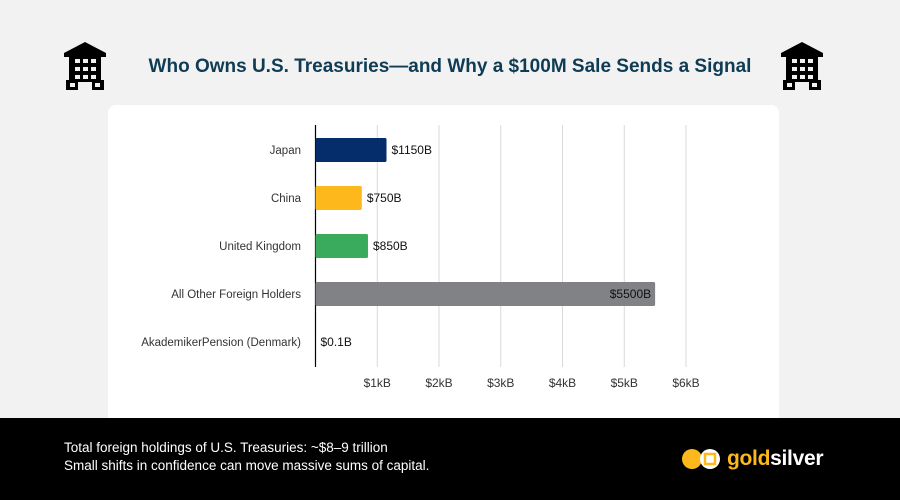  I want to click on logo-silver: silver, so click(797, 458).